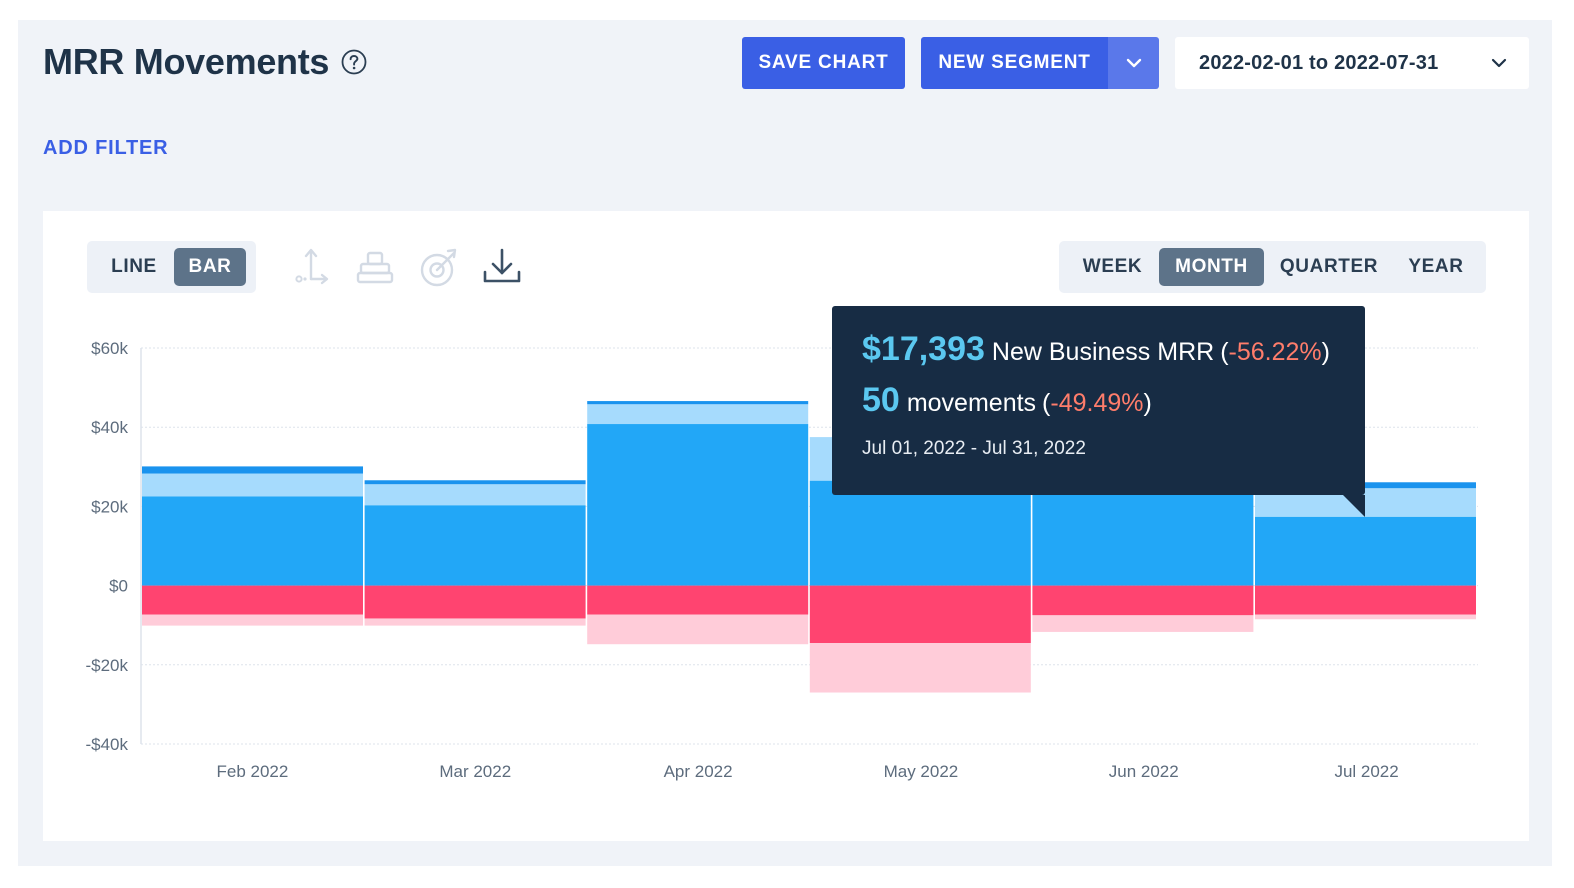  What do you see at coordinates (134, 266) in the screenshot?
I see `chart-type-line: LINE` at bounding box center [134, 266].